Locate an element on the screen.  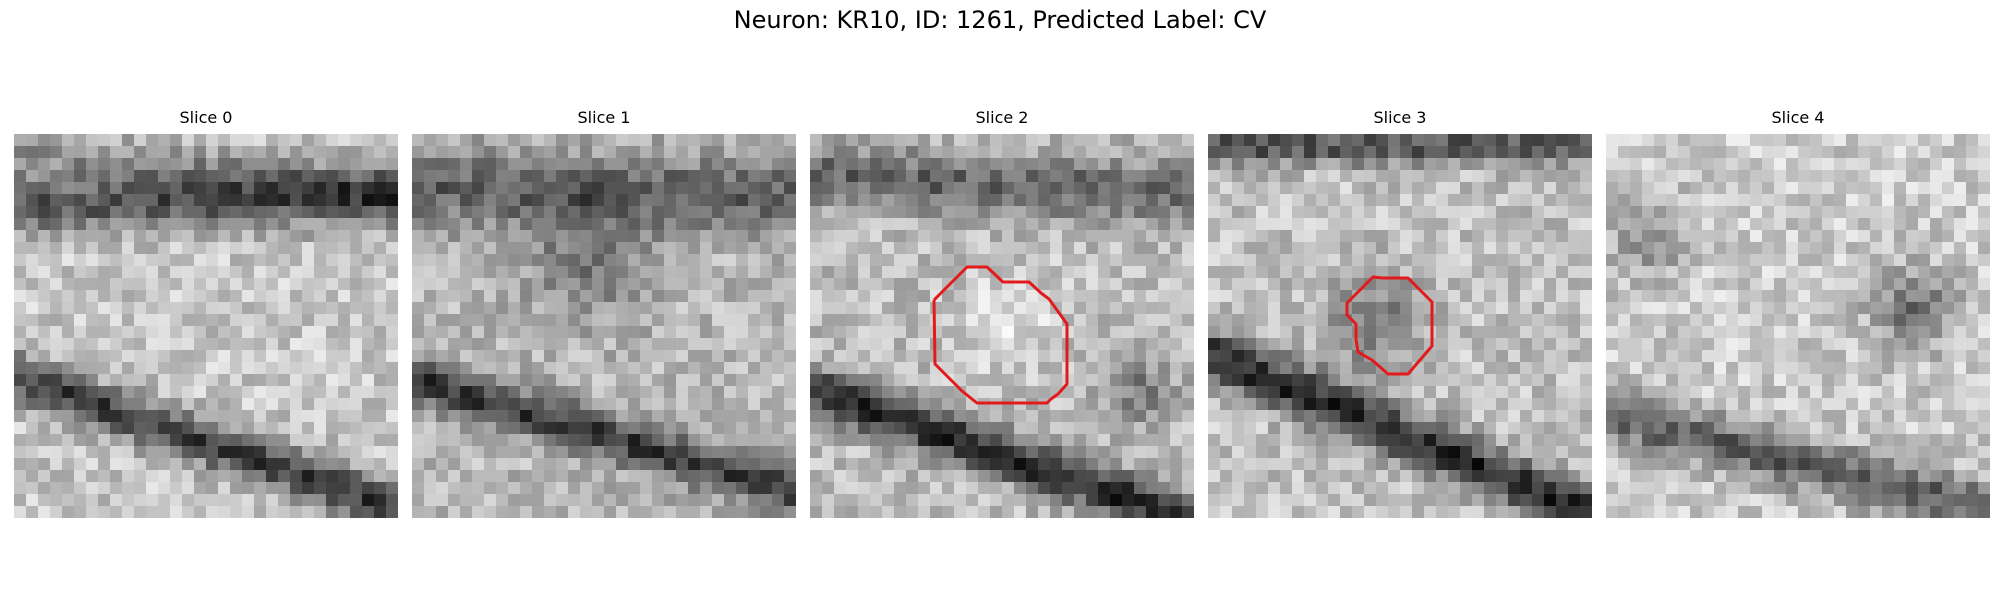
slice-title: Slice 2 is located at coordinates (1002, 117).